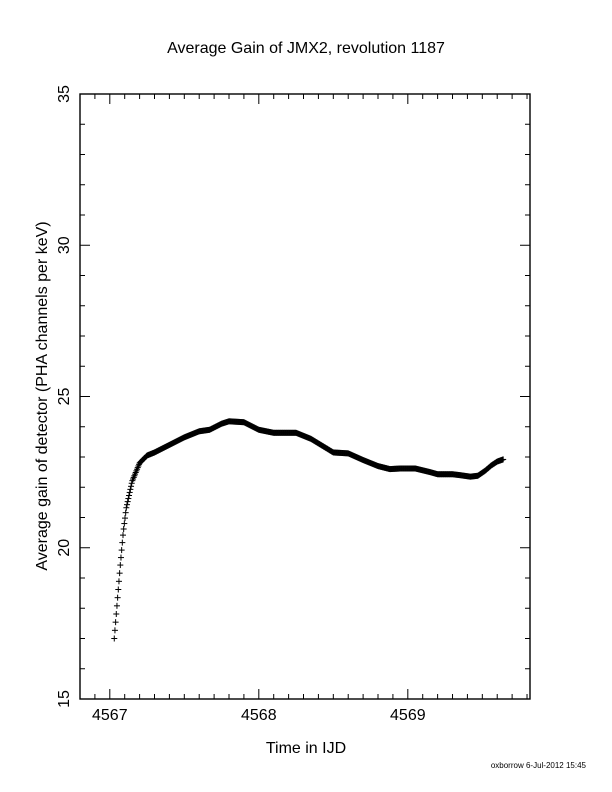 The image size is (612, 792). What do you see at coordinates (306, 48) in the screenshot?
I see `chart-title: Average Gain of JMX2, revolution 1187` at bounding box center [306, 48].